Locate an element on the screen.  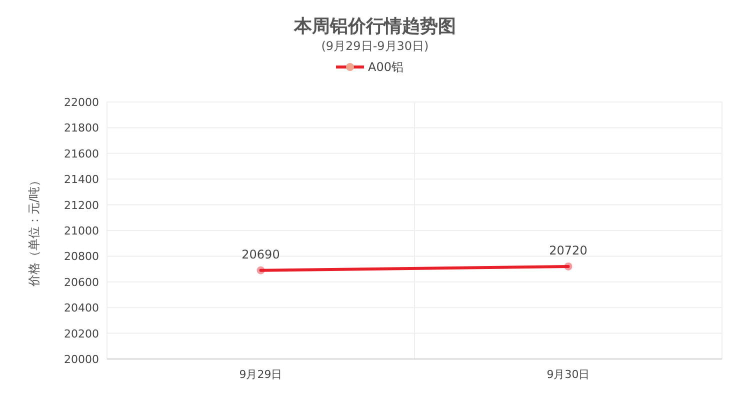
legend-label: A00铝 is located at coordinates (386, 67).